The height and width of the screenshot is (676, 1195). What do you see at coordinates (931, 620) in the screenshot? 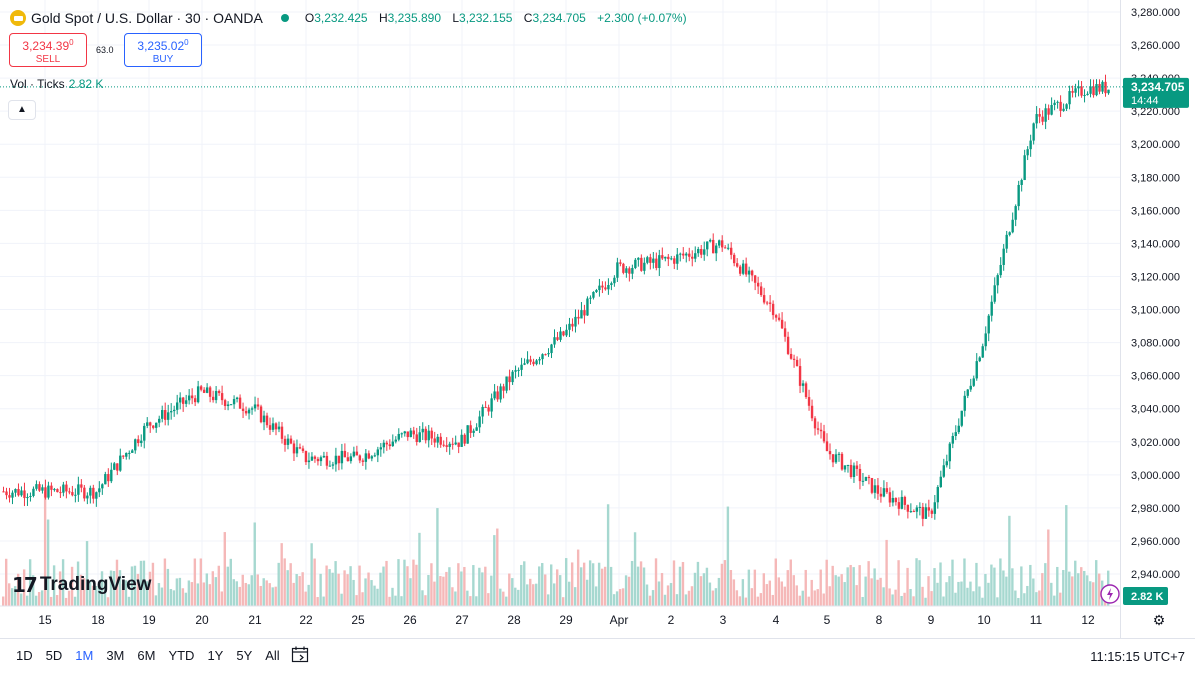
I see `time-axis-label: 9` at bounding box center [931, 620].